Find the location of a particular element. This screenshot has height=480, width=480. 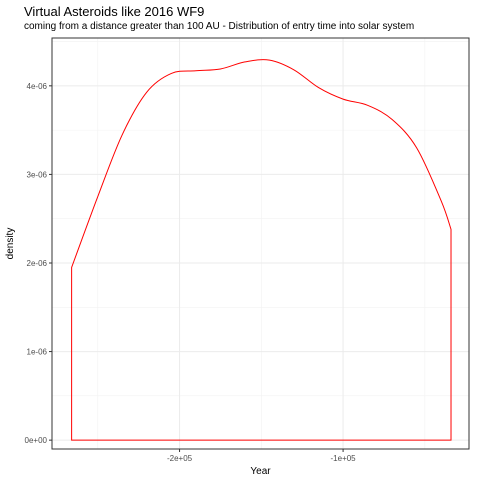

y-tick-label: 3e-06 is located at coordinates (37, 174).